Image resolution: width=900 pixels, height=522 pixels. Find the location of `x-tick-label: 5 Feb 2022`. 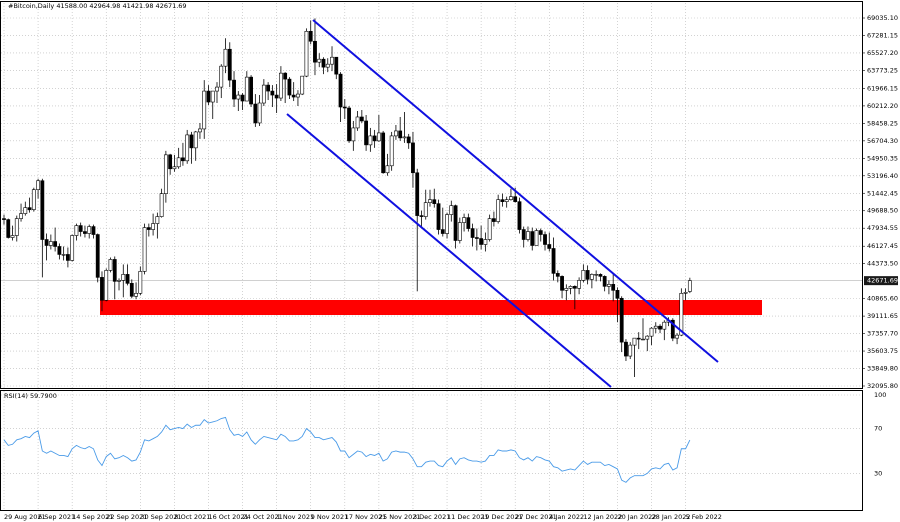

x-tick-label: 5 Feb 2022 is located at coordinates (704, 517).